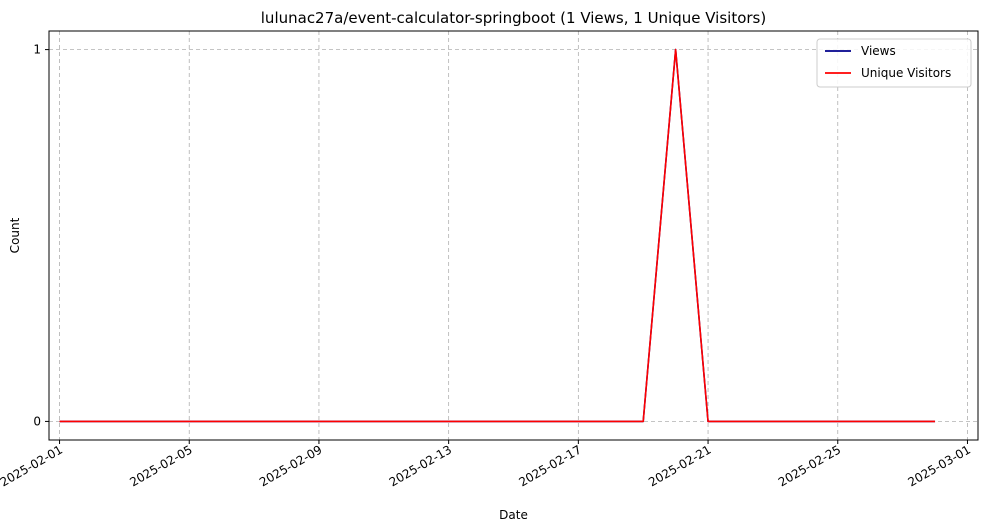  Describe the element at coordinates (878, 51) in the screenshot. I see `legend-label-views: Views` at that location.